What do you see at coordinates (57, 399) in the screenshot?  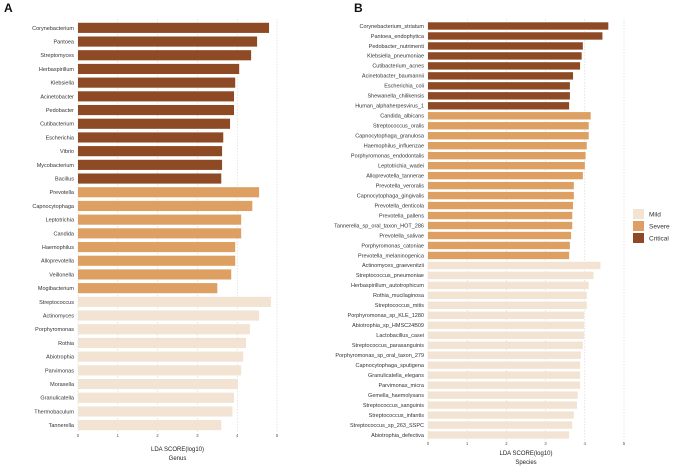 I see `y-tick-label: Granulicatella` at bounding box center [57, 399].